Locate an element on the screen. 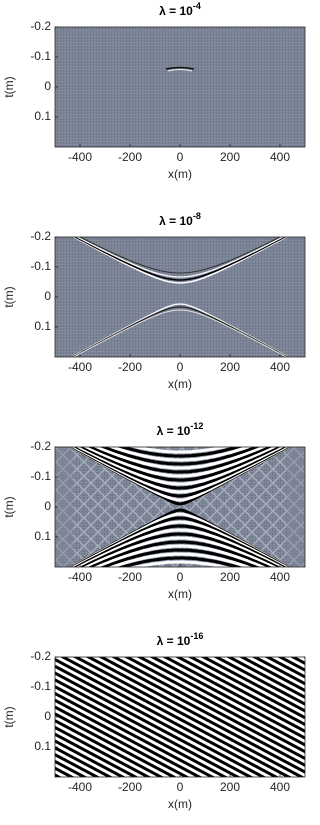  title-exponent: -8 is located at coordinates (197, 216).